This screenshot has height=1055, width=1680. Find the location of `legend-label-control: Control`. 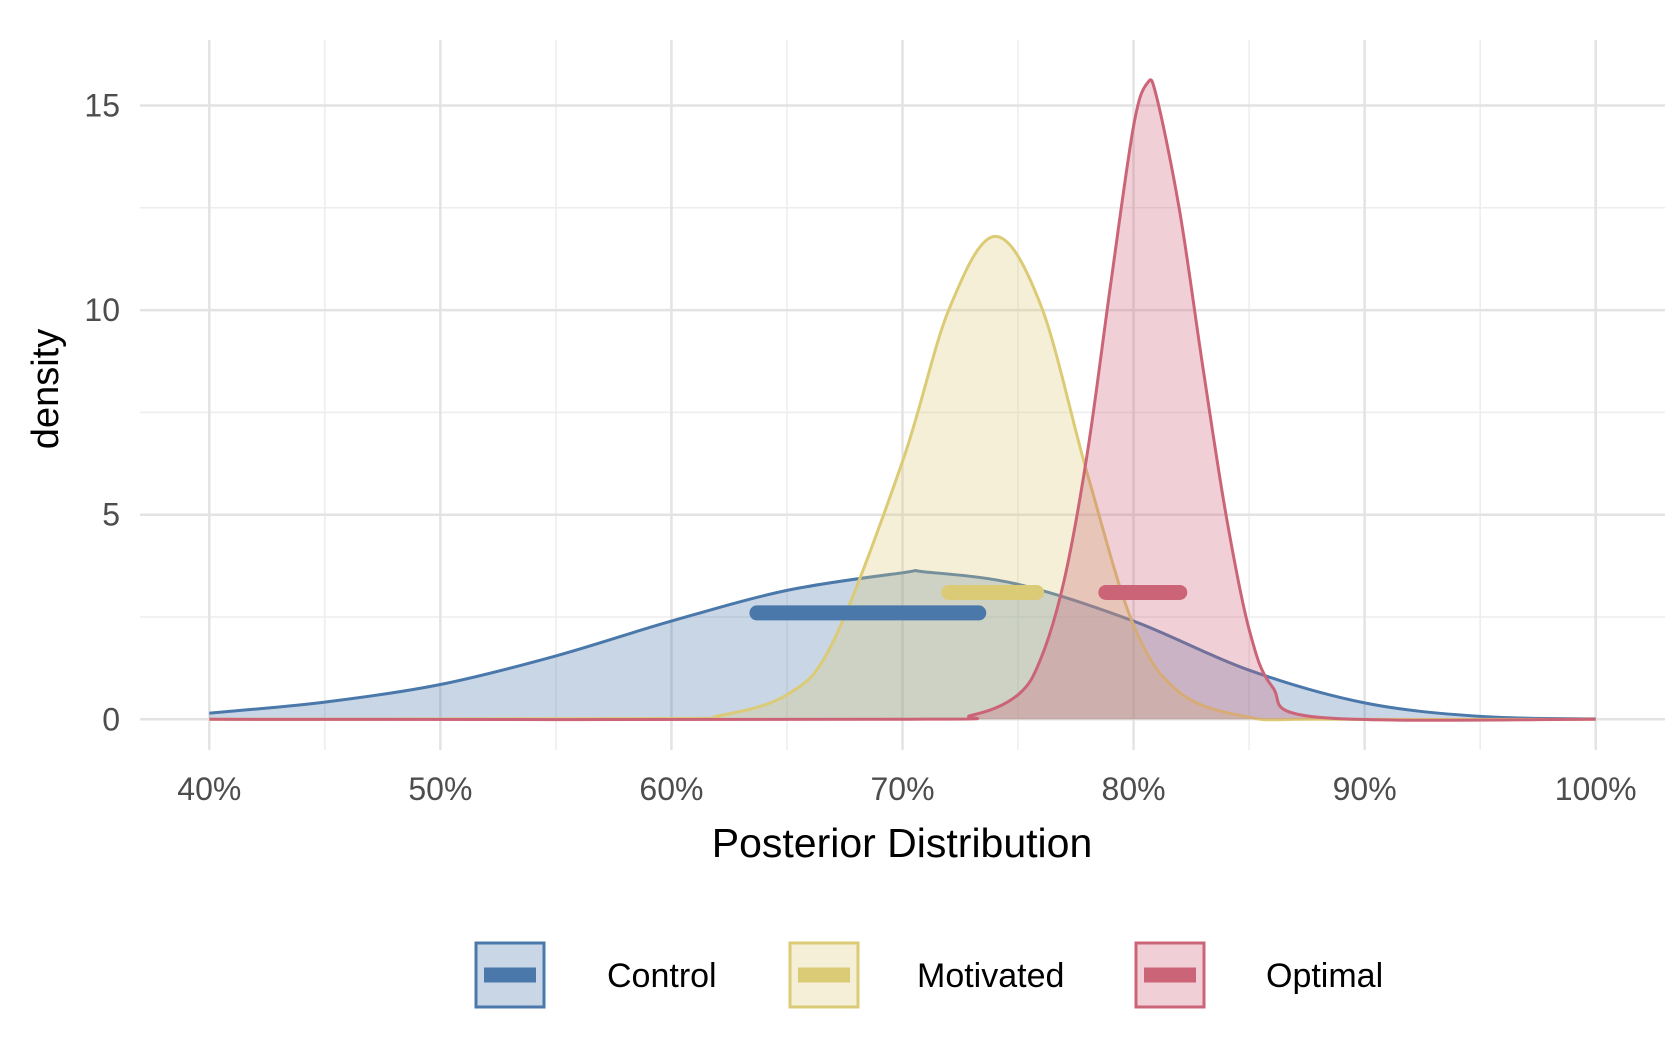

legend-label-control: Control is located at coordinates (662, 976).